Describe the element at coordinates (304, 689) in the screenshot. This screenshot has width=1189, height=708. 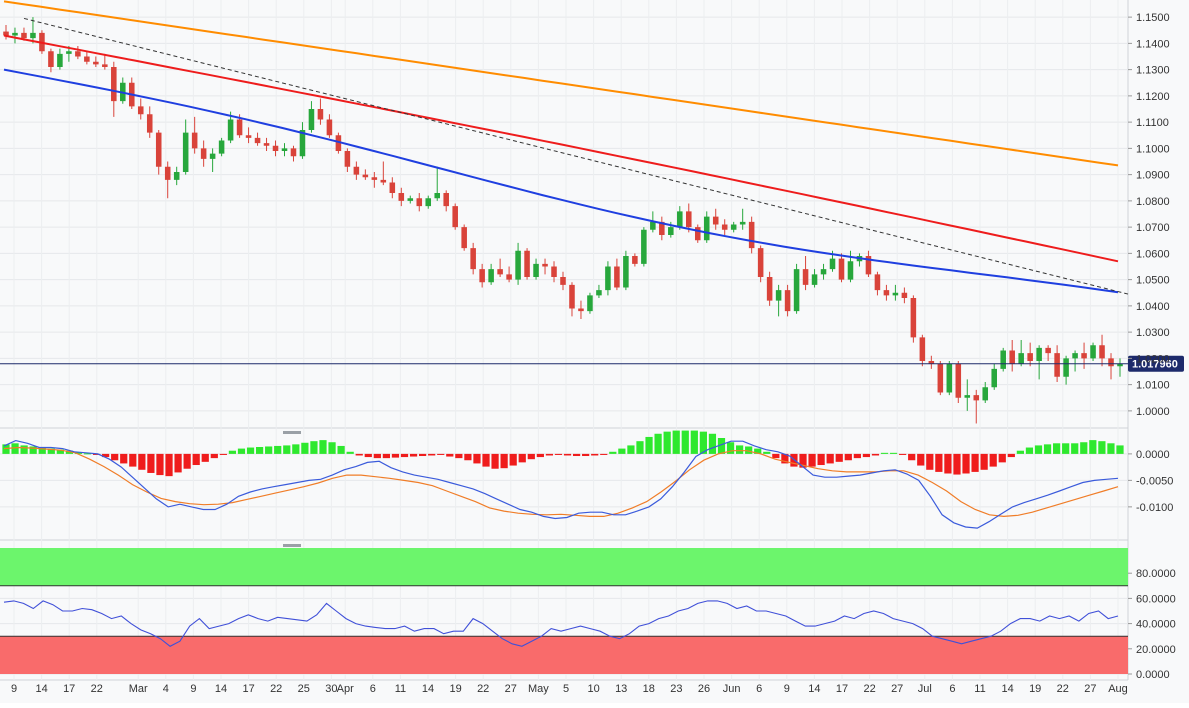
I see `x-tick-label: 25` at that location.